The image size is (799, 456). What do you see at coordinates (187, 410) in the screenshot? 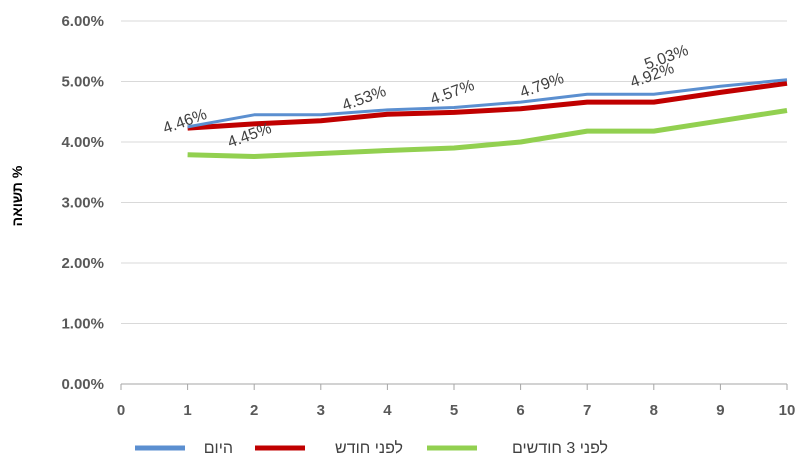
I see `x-tick-label: 1` at bounding box center [187, 410].